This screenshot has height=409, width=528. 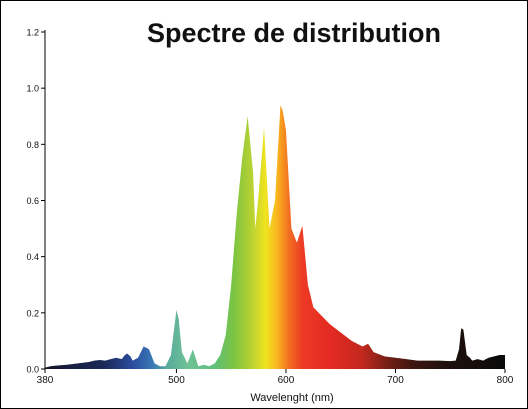 What do you see at coordinates (32, 257) in the screenshot?
I see `y-tick-label: 0.4` at bounding box center [32, 257].